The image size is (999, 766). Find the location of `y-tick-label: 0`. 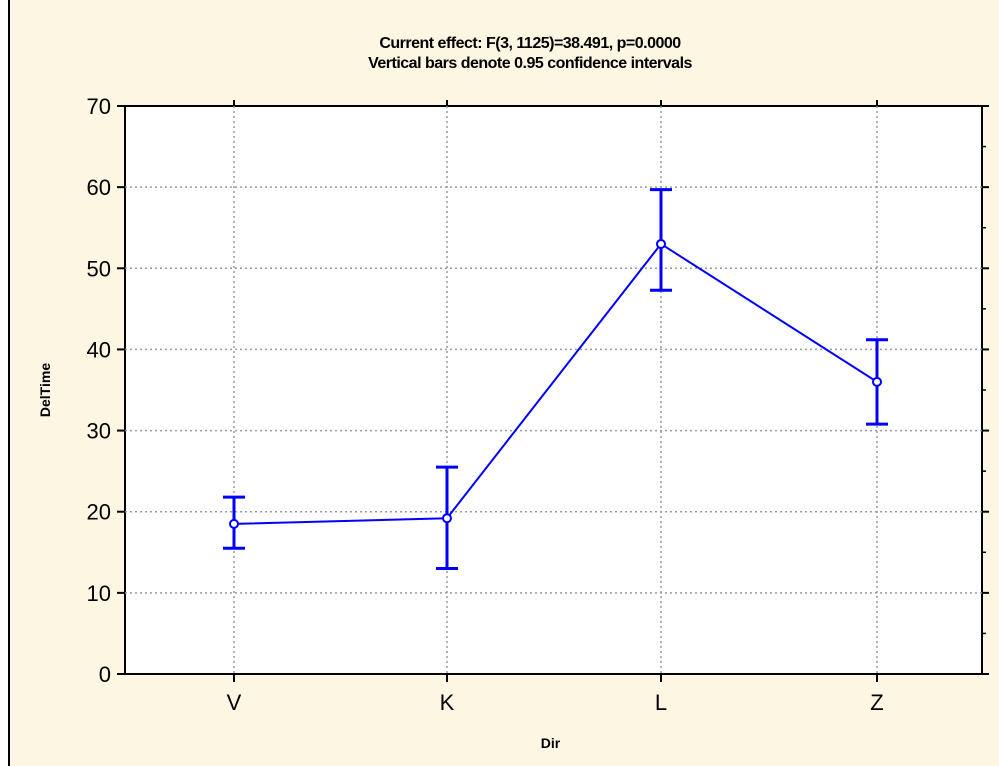

y-tick-label: 0 is located at coordinates (105, 674).